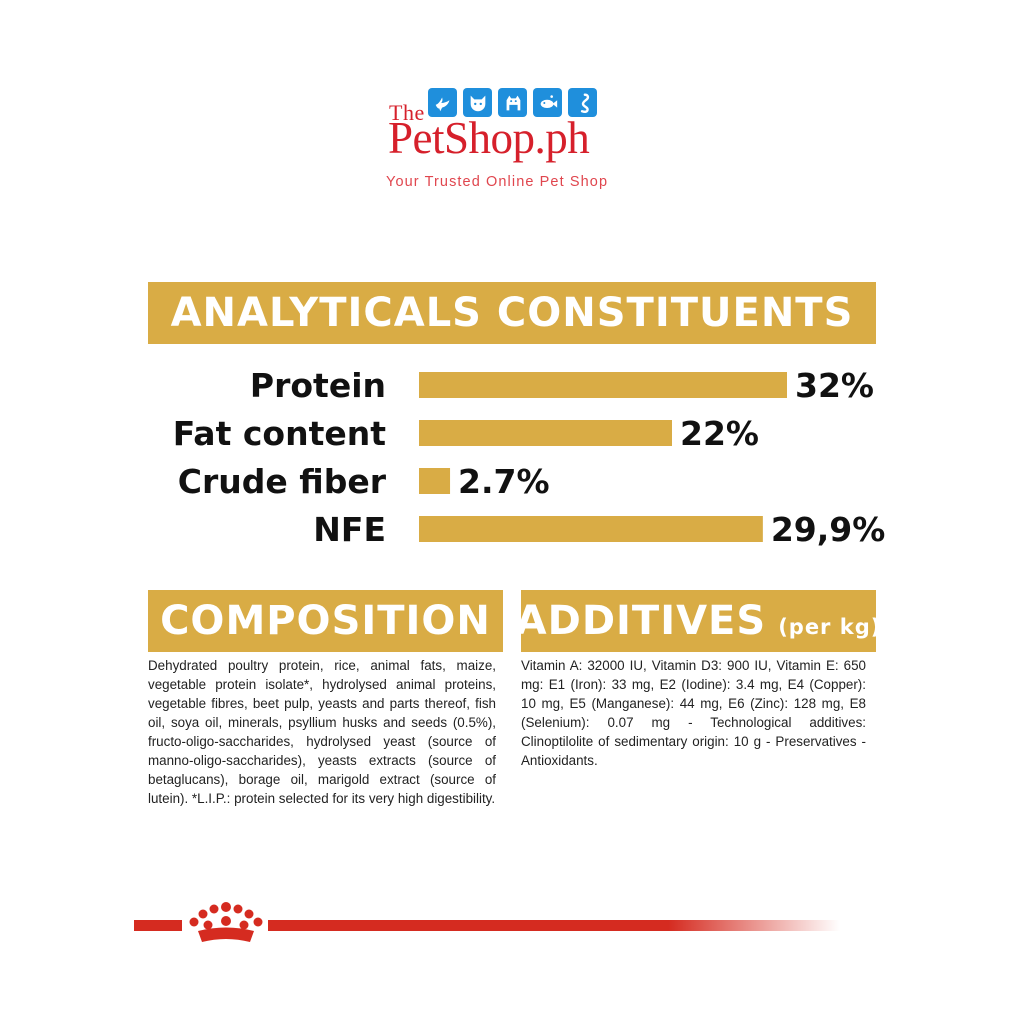  I want to click on additives-title: ADDITIVES, so click(641, 621).